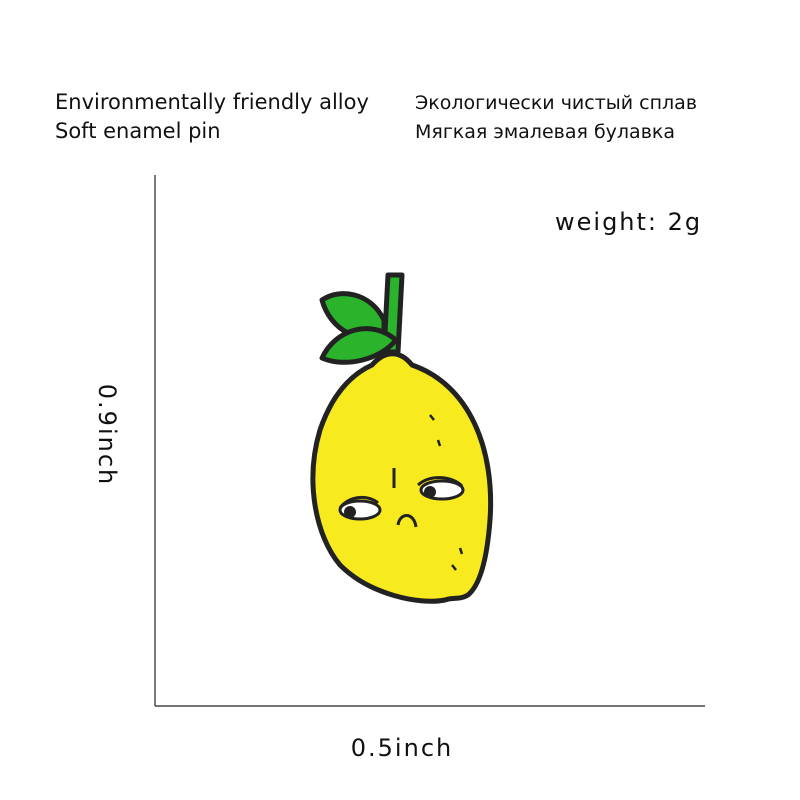 The height and width of the screenshot is (800, 800). Describe the element at coordinates (545, 132) in the screenshot. I see `russian-line: Мягкая эмалевая булавка` at that location.